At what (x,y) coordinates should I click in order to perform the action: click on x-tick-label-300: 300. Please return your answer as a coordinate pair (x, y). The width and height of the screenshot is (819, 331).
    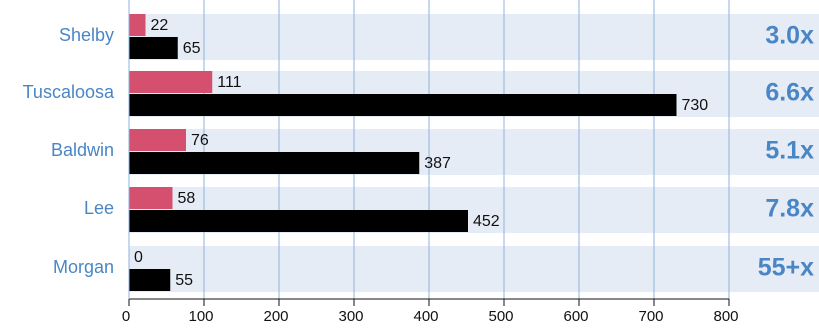
    Looking at the image, I should click on (350, 316).